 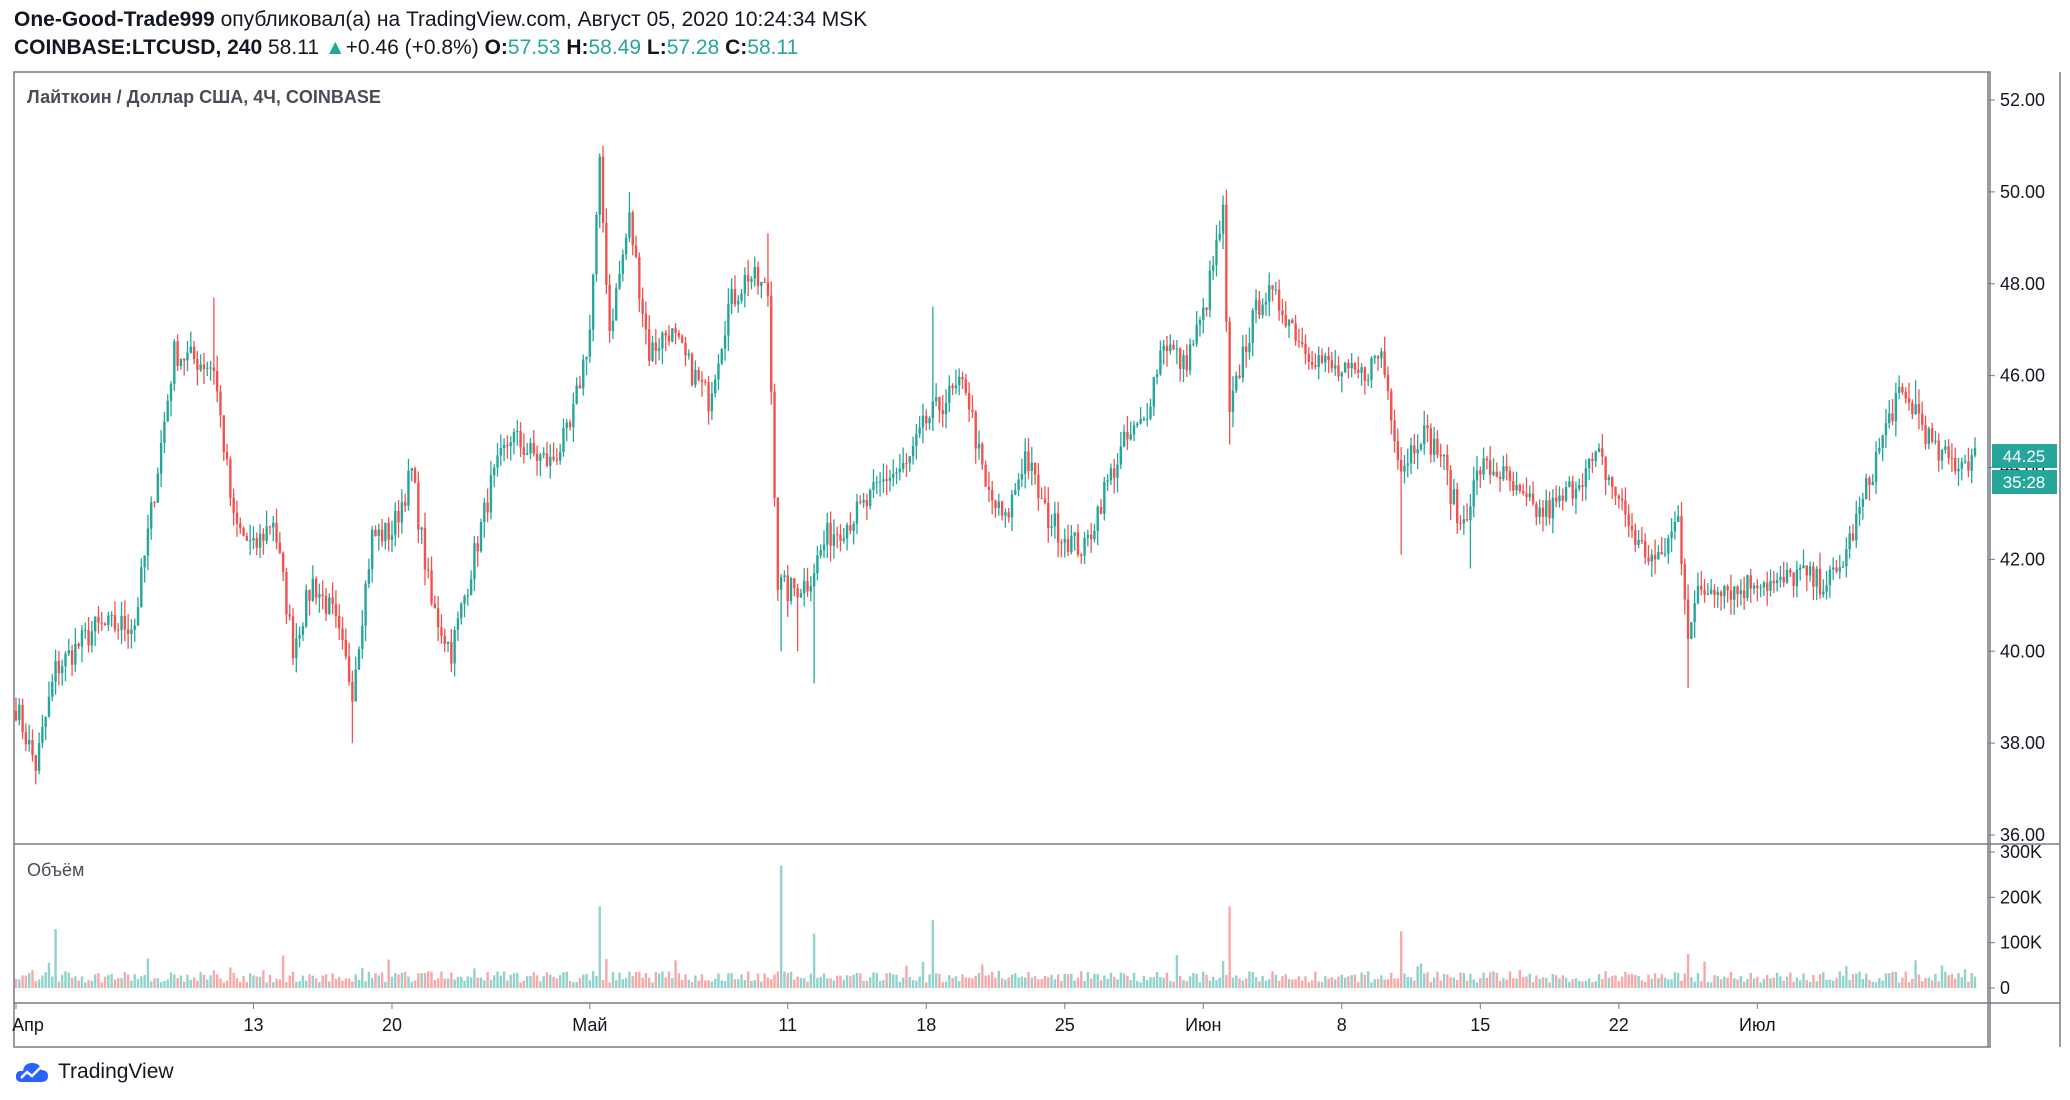 What do you see at coordinates (94, 1072) in the screenshot?
I see `tradingview-logo: TradingView` at bounding box center [94, 1072].